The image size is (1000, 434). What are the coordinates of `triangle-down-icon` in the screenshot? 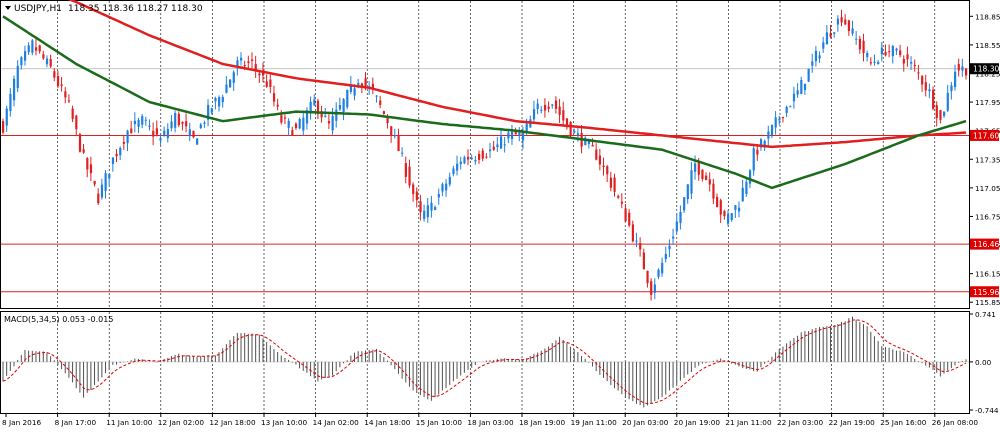 It's located at (8, 8).